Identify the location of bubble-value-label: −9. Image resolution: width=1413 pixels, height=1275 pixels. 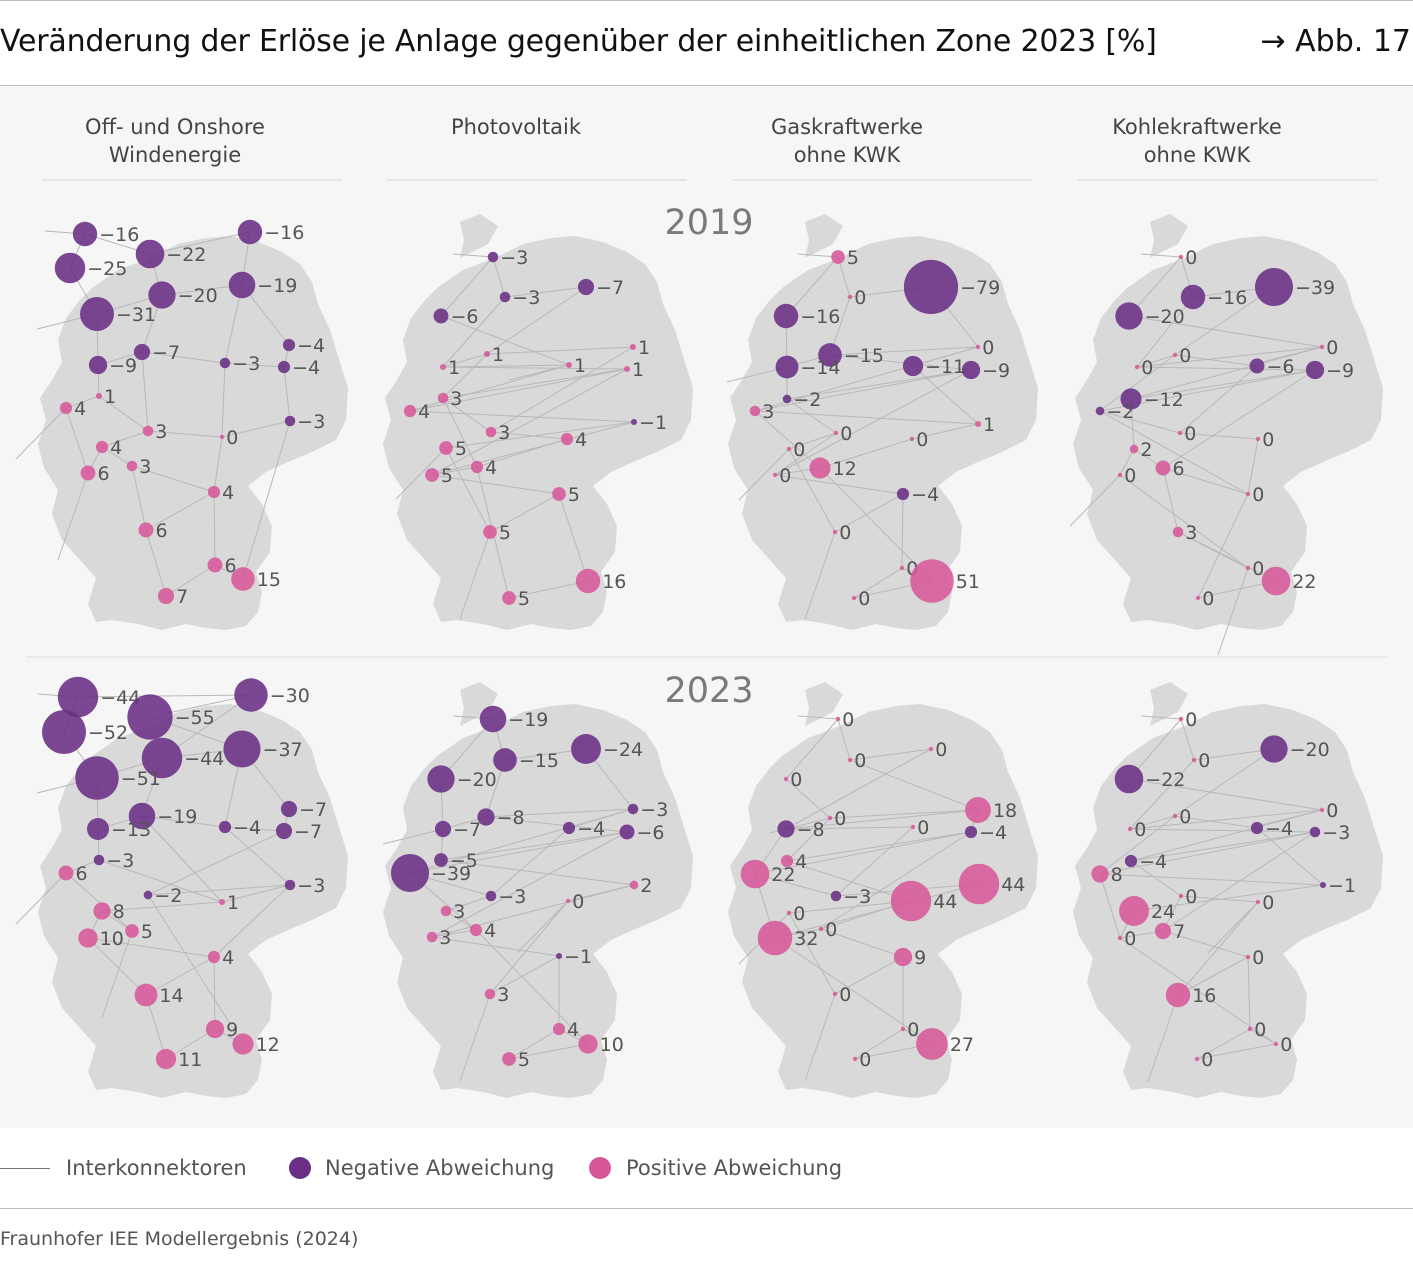
(123, 366).